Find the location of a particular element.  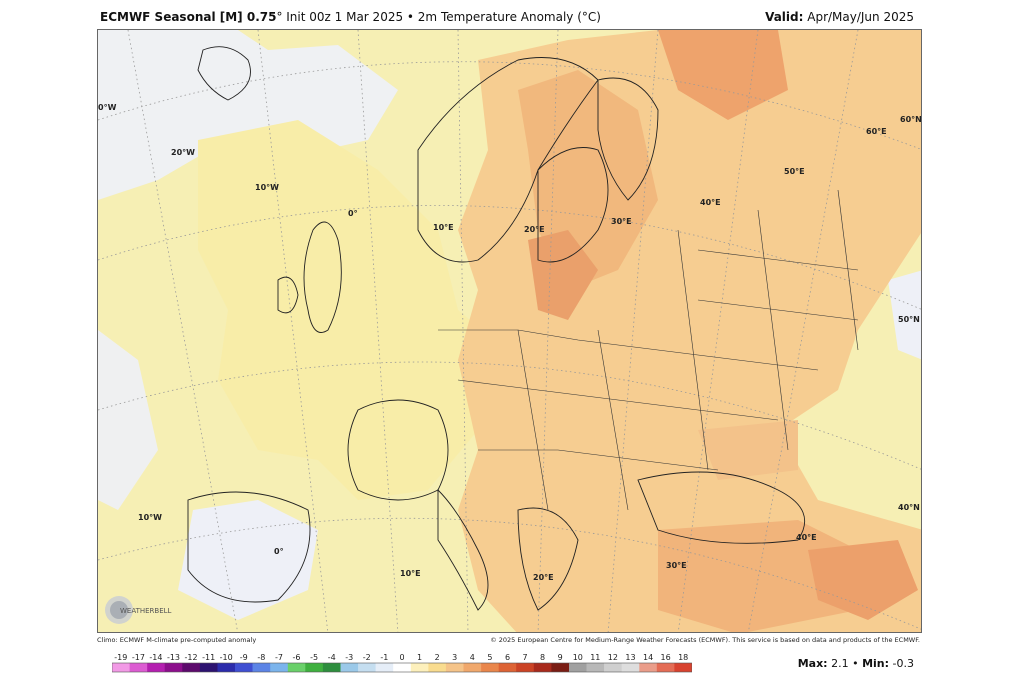

colorbar-tick-label: -12 is located at coordinates (191, 657).